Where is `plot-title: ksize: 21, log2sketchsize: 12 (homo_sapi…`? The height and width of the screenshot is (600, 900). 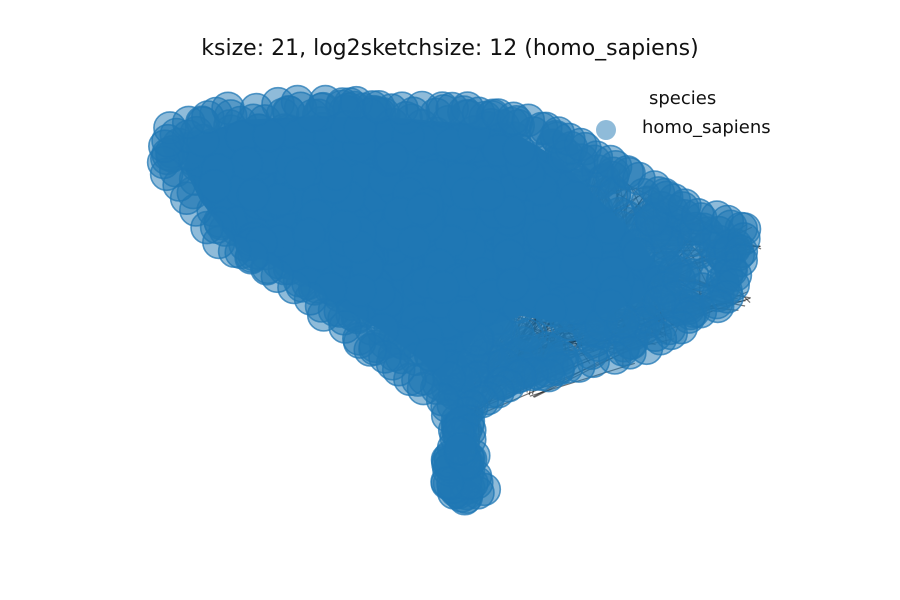 plot-title: ksize: 21, log2sketchsize: 12 (homo_sapi… is located at coordinates (450, 48).